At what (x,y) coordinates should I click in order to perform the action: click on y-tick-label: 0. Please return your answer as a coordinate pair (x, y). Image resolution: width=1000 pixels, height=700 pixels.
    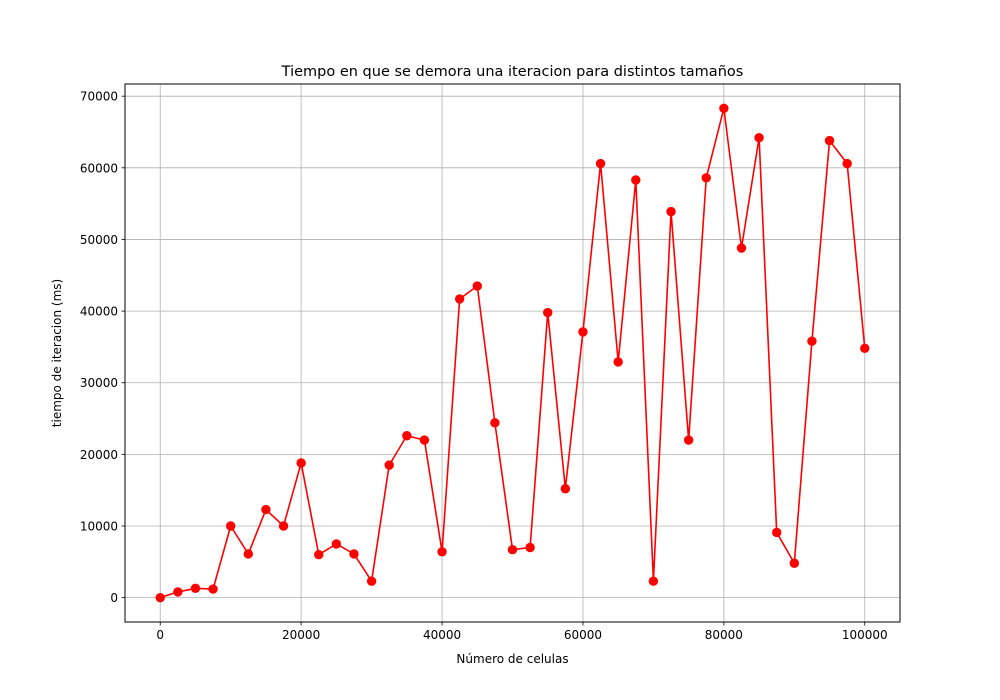
    Looking at the image, I should click on (114, 598).